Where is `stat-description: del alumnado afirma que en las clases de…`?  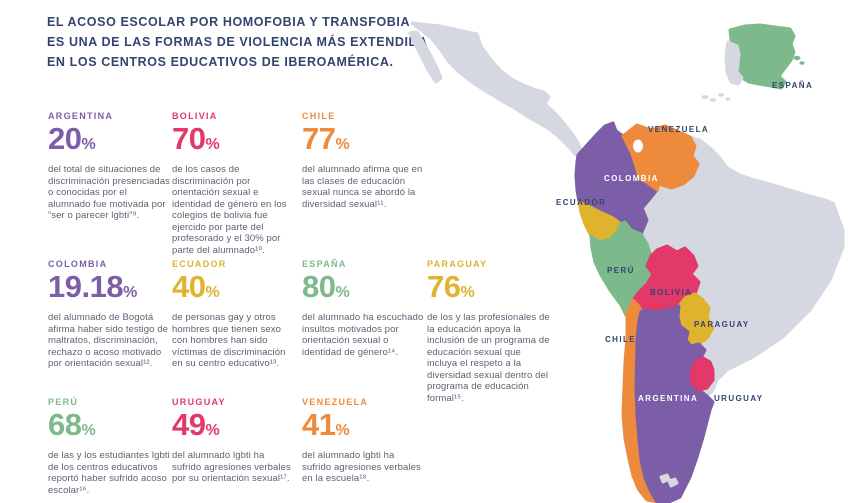 stat-description: del alumnado afirma que en las clases de… is located at coordinates (362, 187).